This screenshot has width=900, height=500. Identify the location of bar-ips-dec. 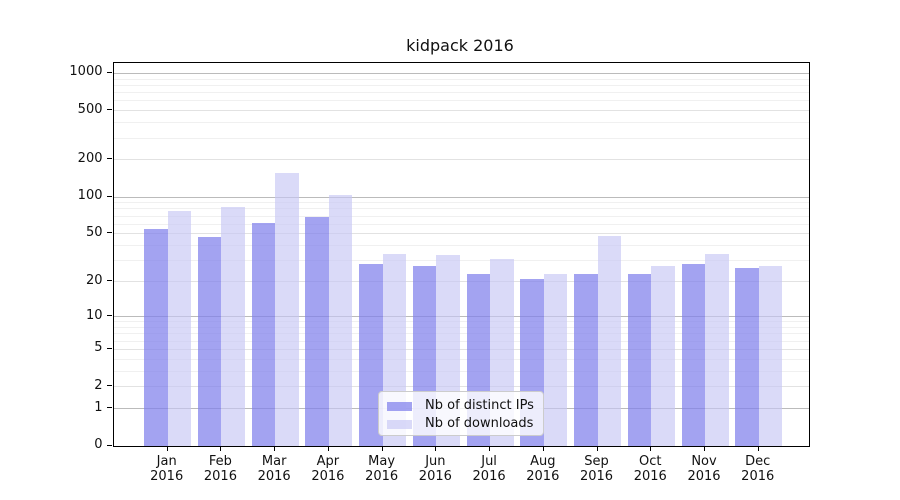
(747, 356).